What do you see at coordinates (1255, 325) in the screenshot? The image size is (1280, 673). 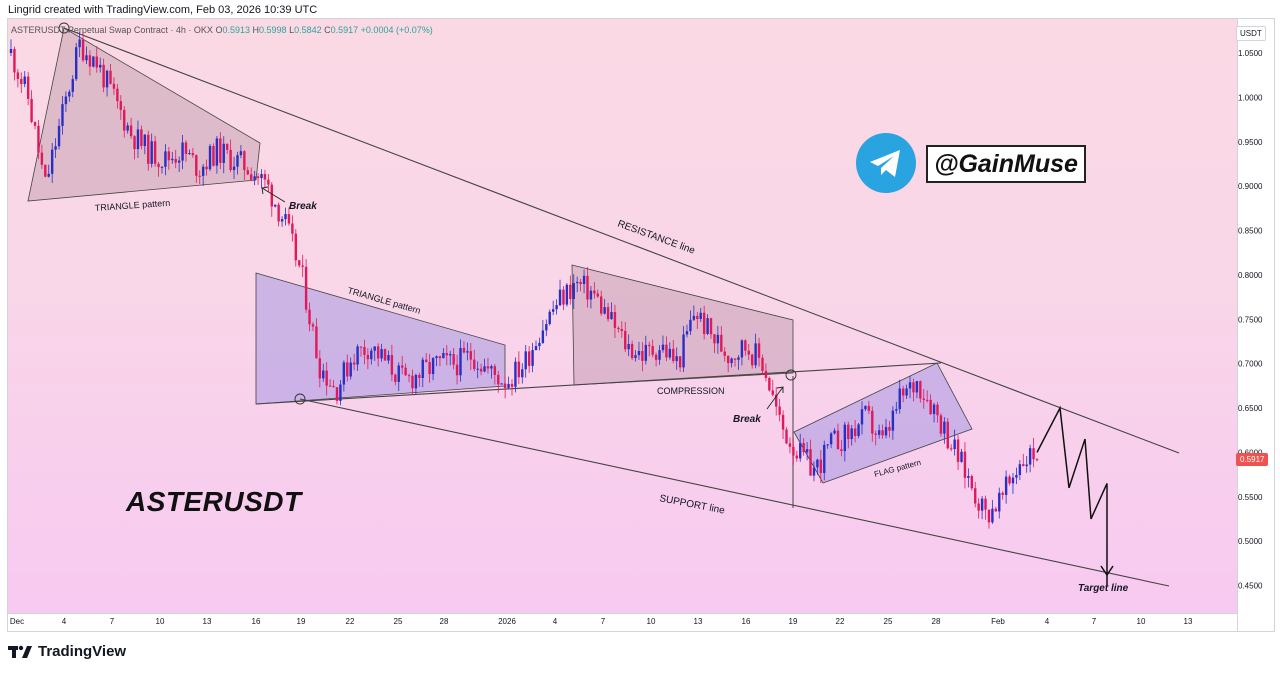 I see `price-axis` at bounding box center [1255, 325].